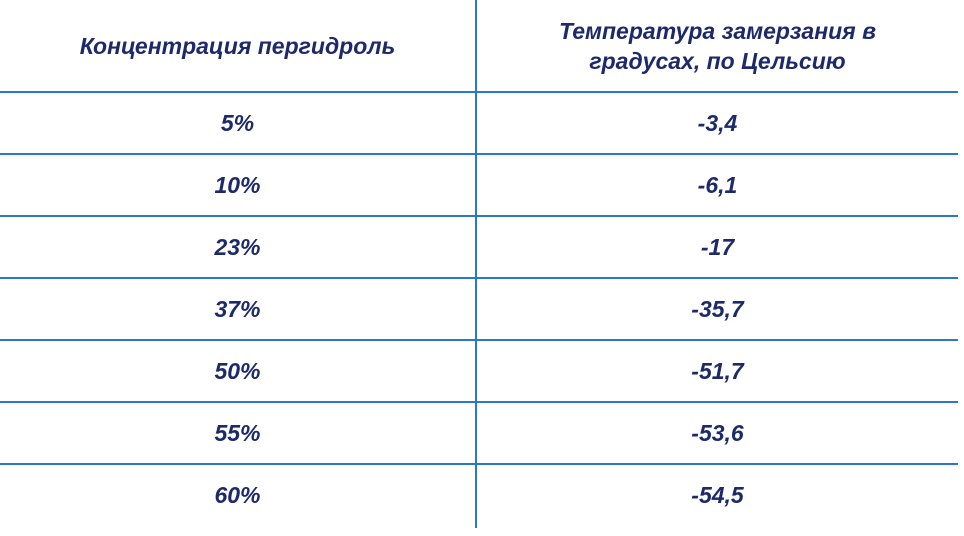 The height and width of the screenshot is (536, 964). Describe the element at coordinates (717, 371) in the screenshot. I see `table-cell: -51,7` at that location.